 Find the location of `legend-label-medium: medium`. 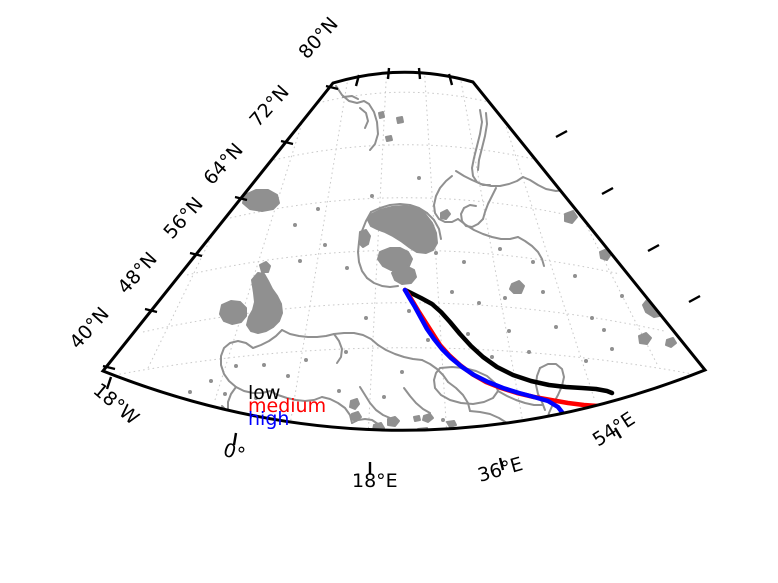

legend-label-medium: medium is located at coordinates (287, 406).